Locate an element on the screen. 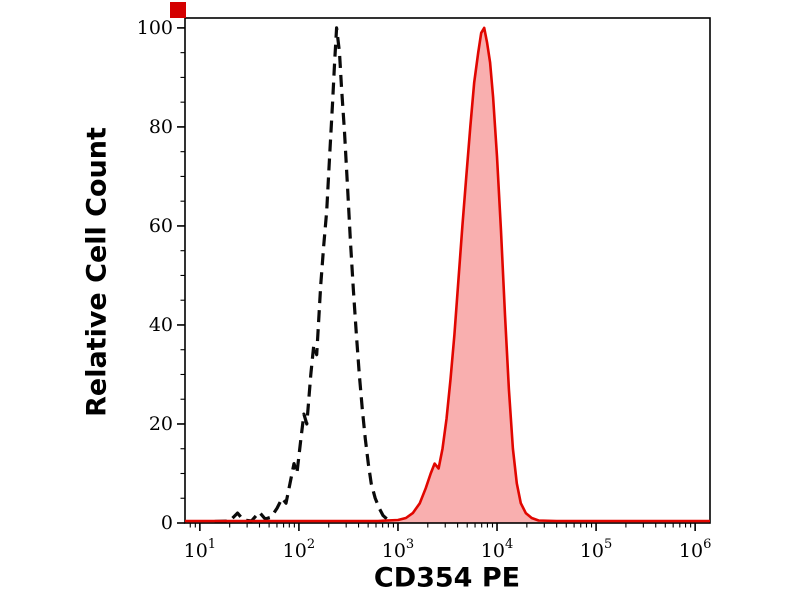 The image size is (800, 600). y-tick-label: 40 is located at coordinates (161, 325).